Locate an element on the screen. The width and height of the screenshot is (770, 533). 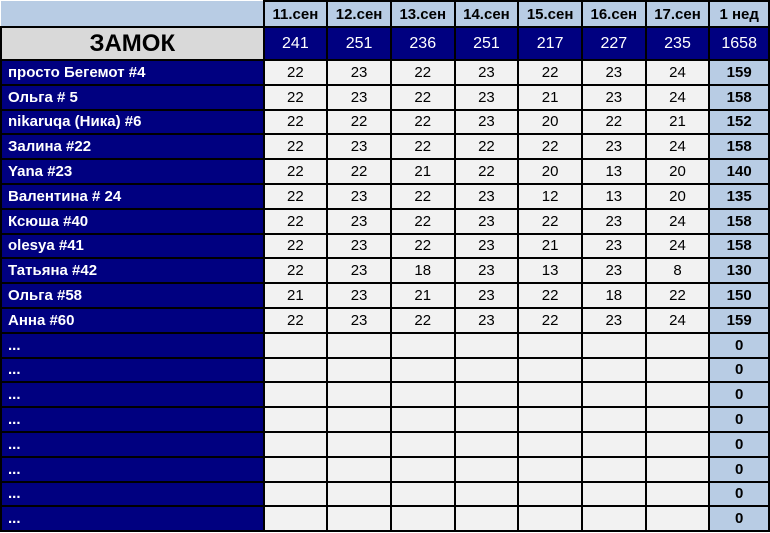
score-cell: 18 is located at coordinates (613, 295).